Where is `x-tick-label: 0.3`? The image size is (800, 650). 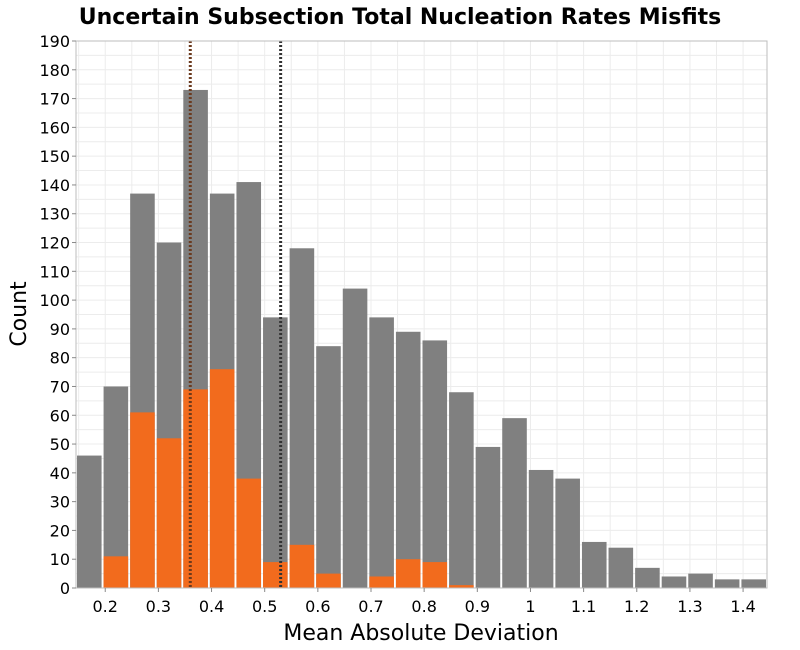 x-tick-label: 0.3 is located at coordinates (158, 606).